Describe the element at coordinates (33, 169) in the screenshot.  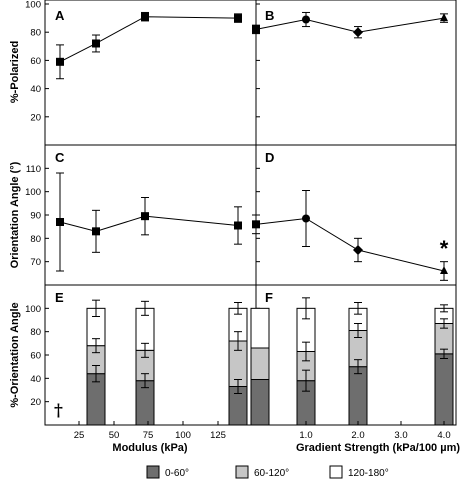
I see `y-tick-label: 110` at that location.